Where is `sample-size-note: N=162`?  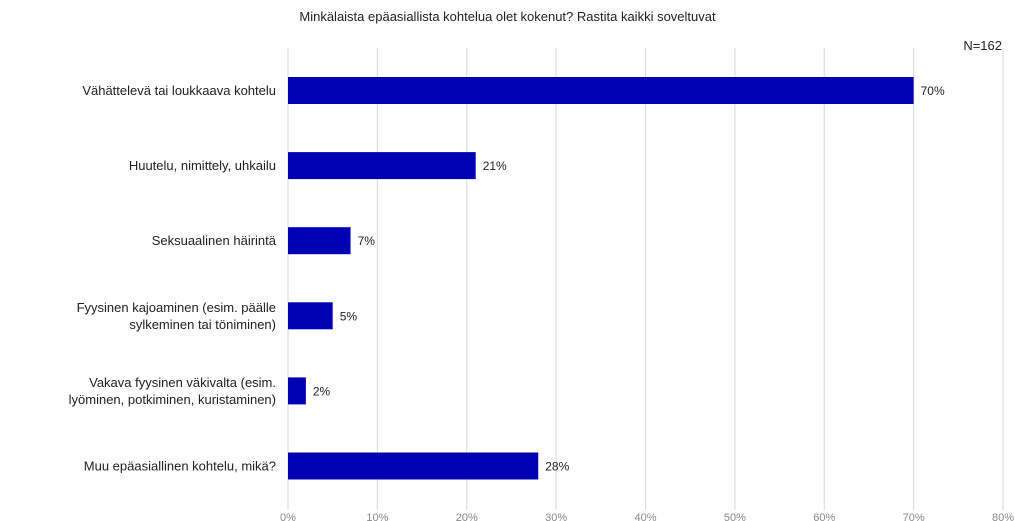 sample-size-note: N=162 is located at coordinates (982, 45).